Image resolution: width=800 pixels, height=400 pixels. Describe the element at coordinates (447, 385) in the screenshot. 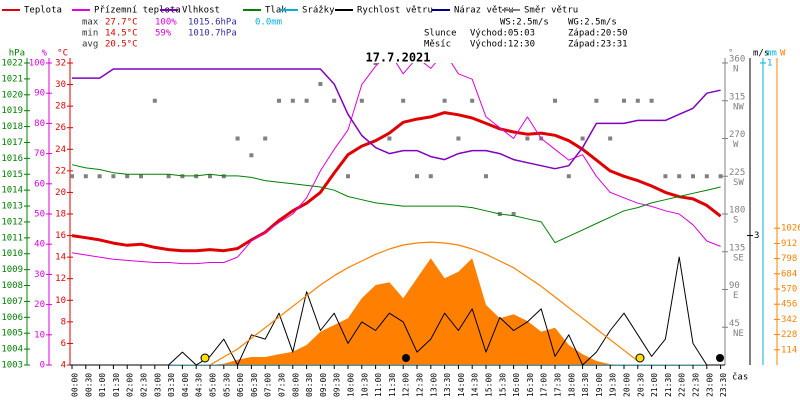

I see `x-tick-label: 13:30` at that location.